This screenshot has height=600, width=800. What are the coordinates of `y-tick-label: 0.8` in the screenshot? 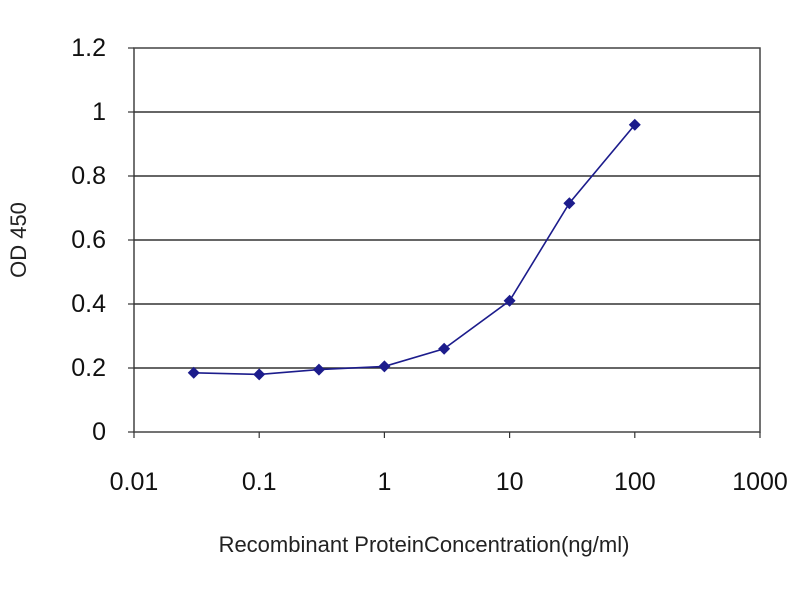 It's located at (88, 176).